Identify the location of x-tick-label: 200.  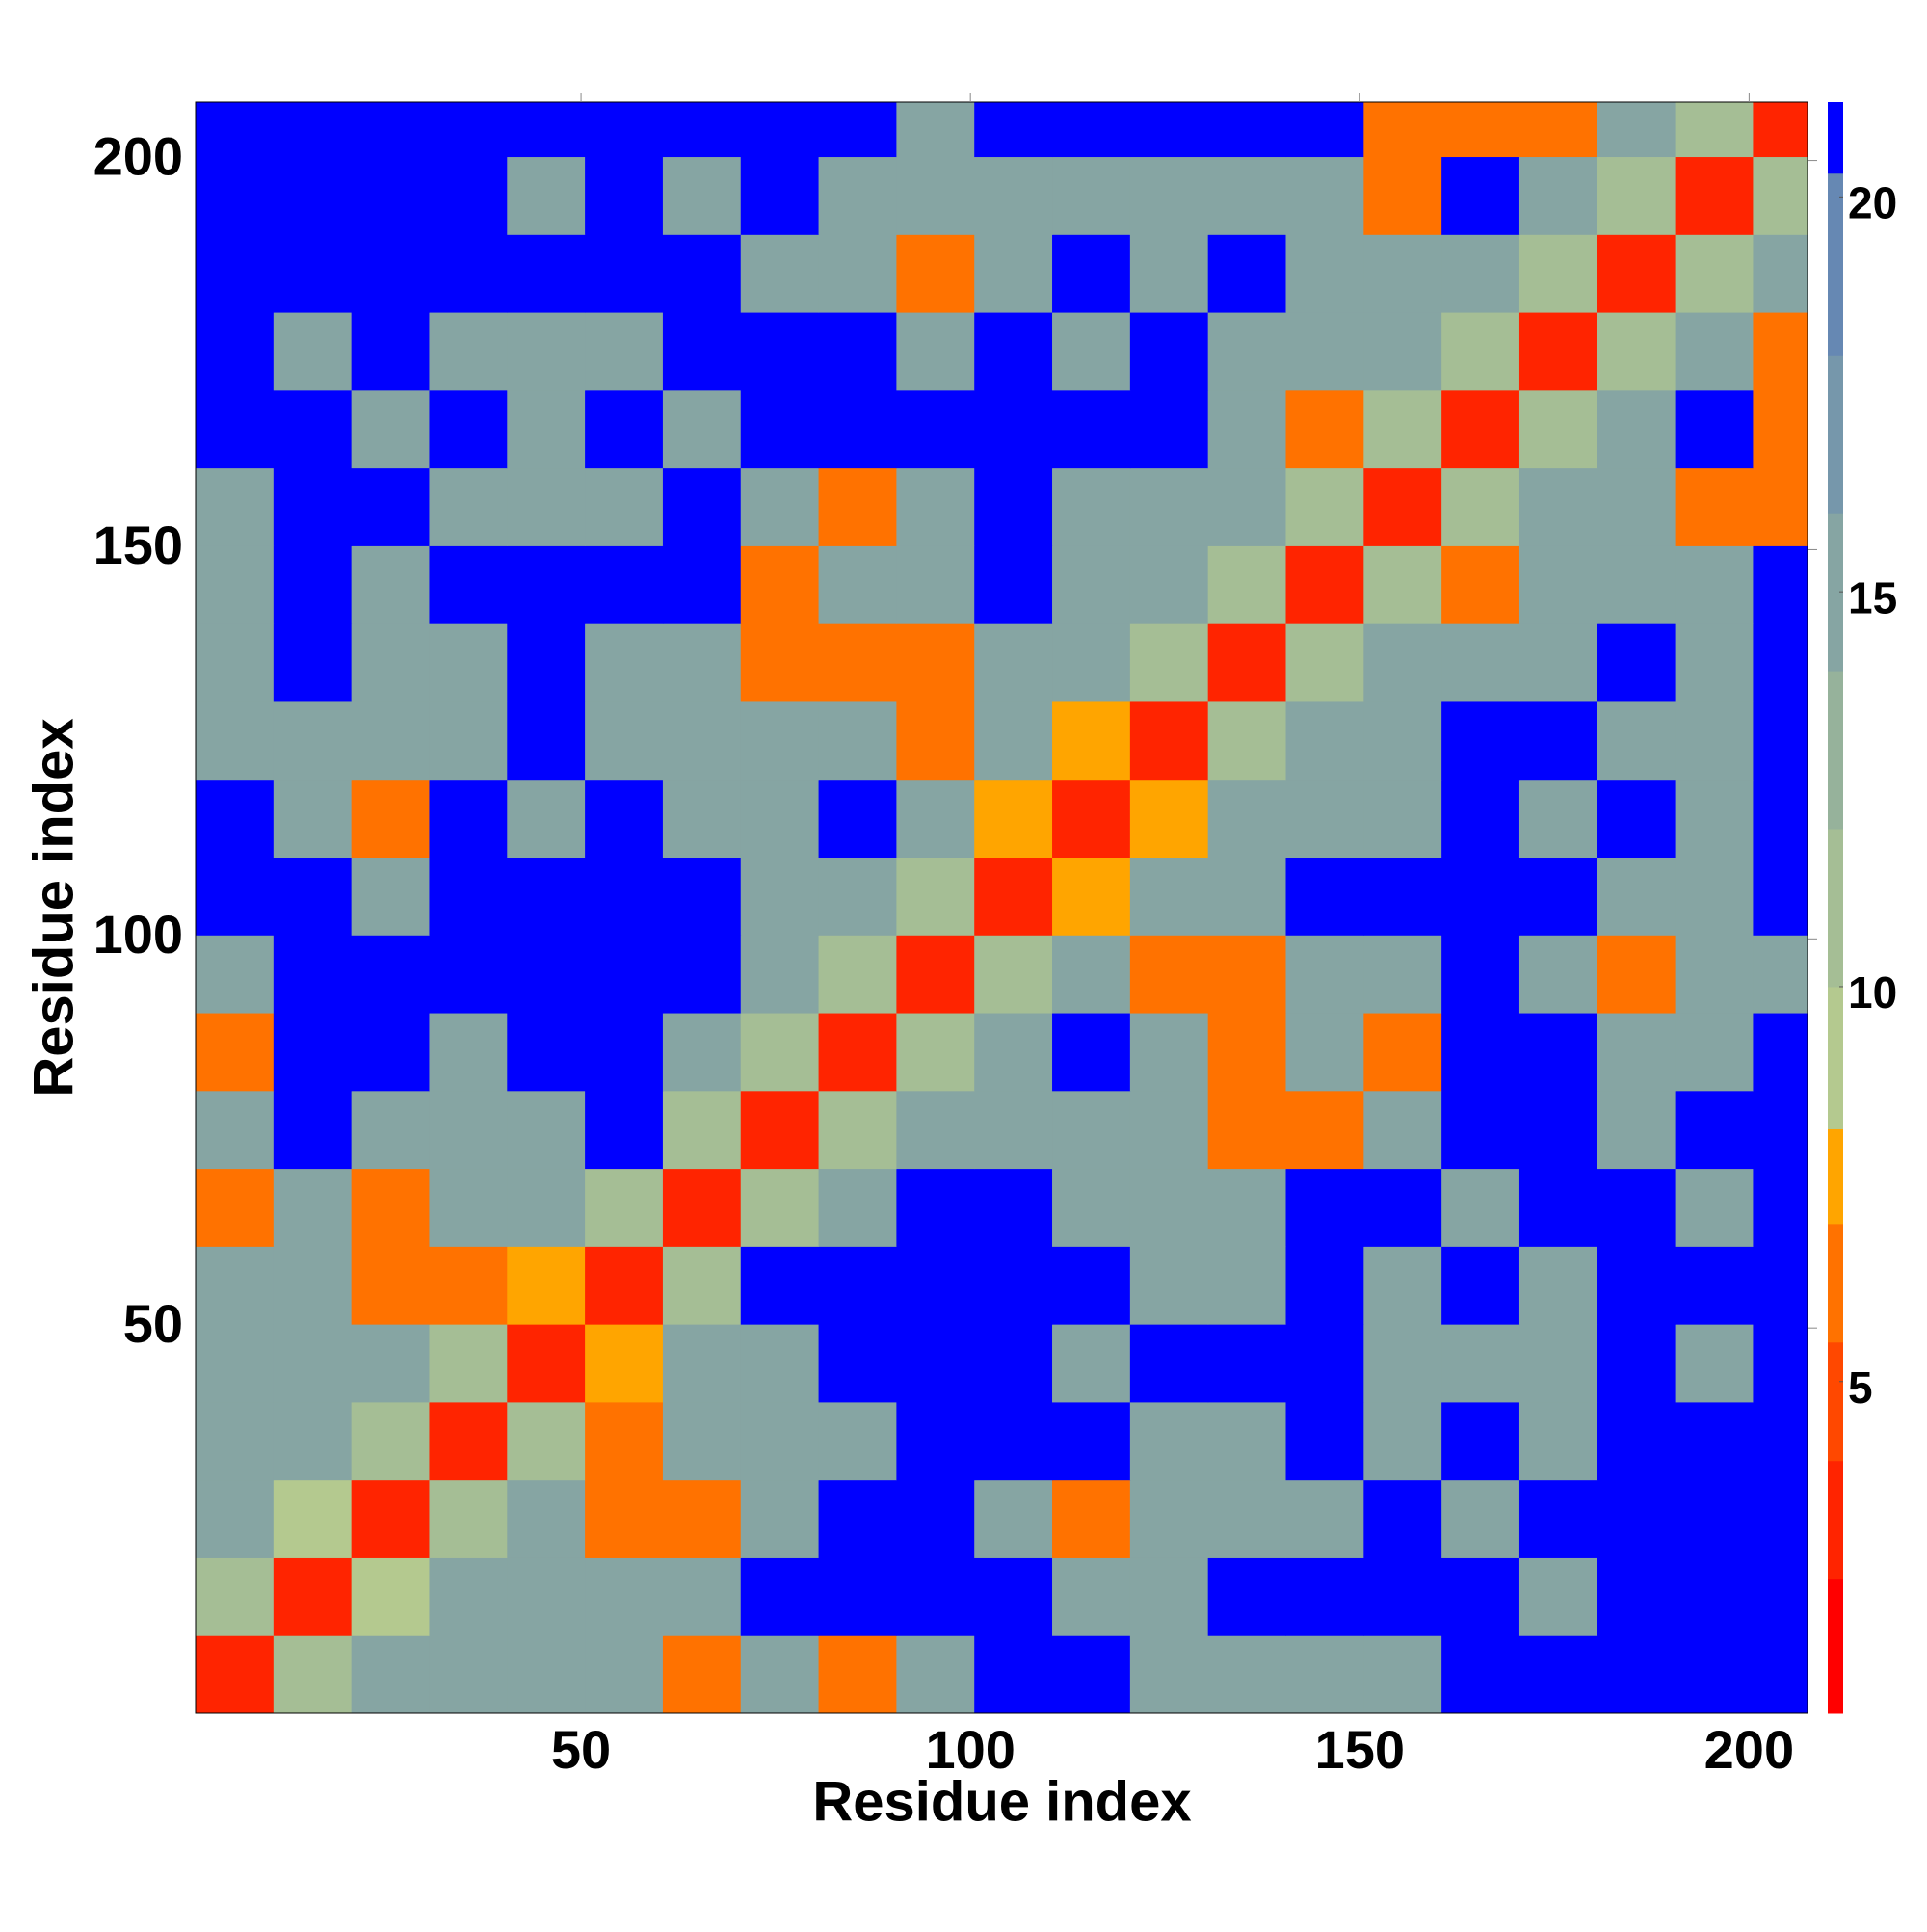
(1749, 1749).